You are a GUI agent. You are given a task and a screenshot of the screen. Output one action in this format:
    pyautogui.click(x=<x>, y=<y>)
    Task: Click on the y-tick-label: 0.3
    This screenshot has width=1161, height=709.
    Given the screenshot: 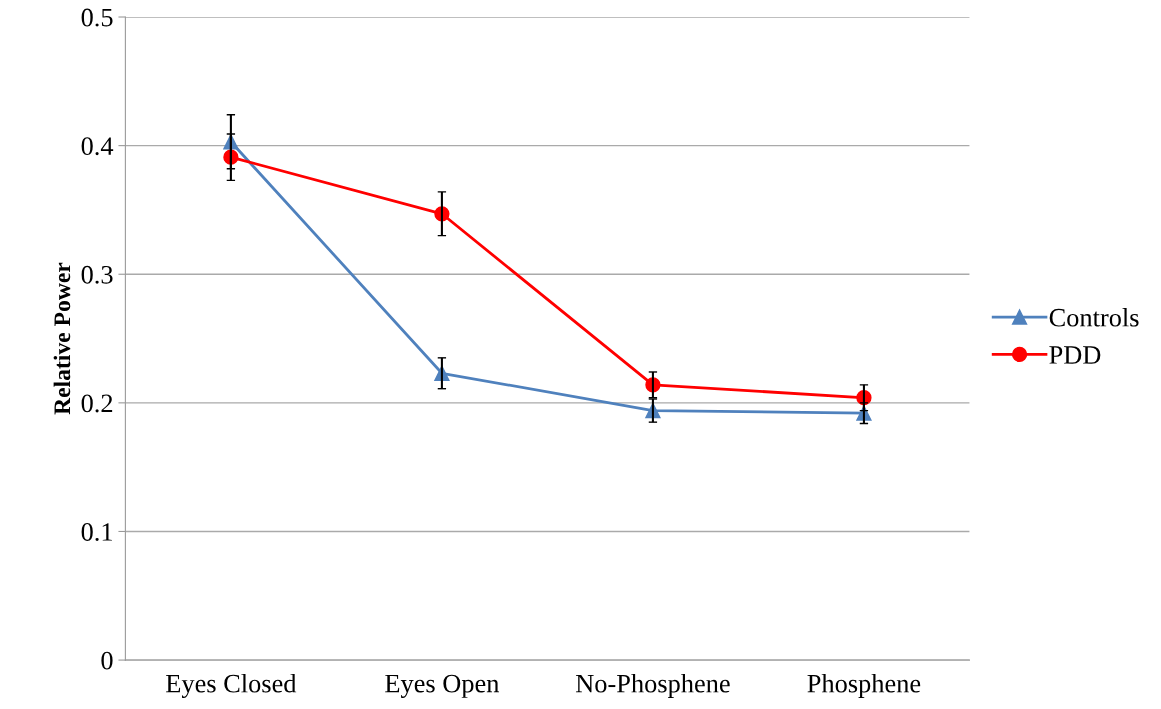 What is the action you would take?
    pyautogui.click(x=97, y=274)
    